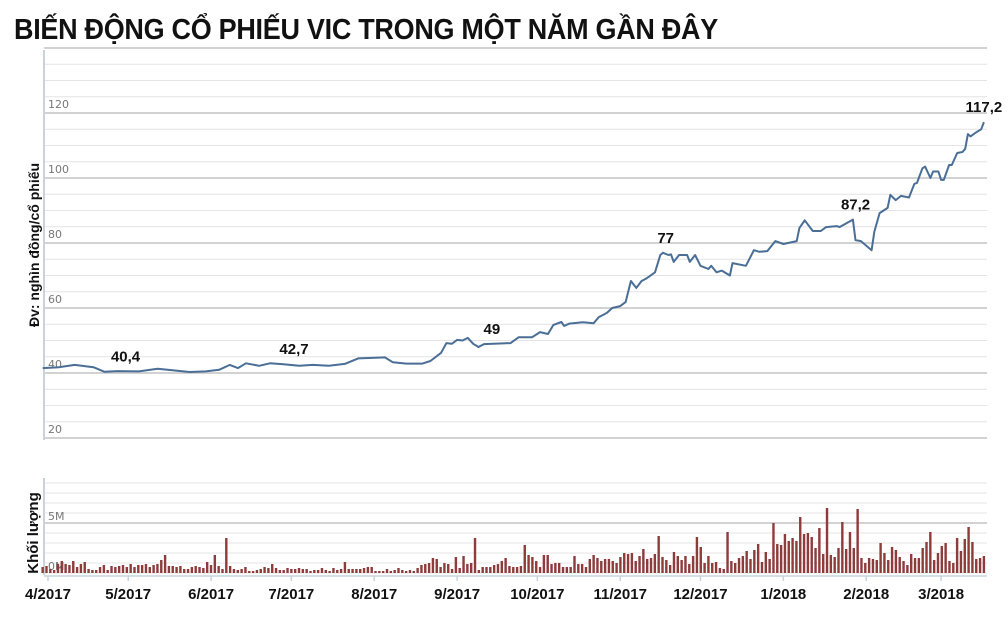 This screenshot has height=626, width=1008. Describe the element at coordinates (984, 107) in the screenshot. I see `annotation-label: 117,2` at that location.